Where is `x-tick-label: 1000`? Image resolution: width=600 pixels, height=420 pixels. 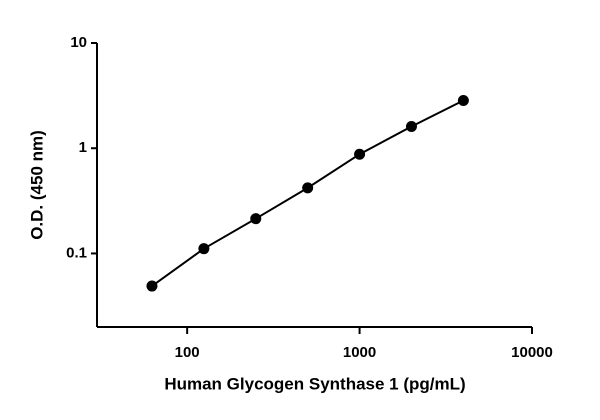 x-tick-label: 1000 is located at coordinates (359, 352).